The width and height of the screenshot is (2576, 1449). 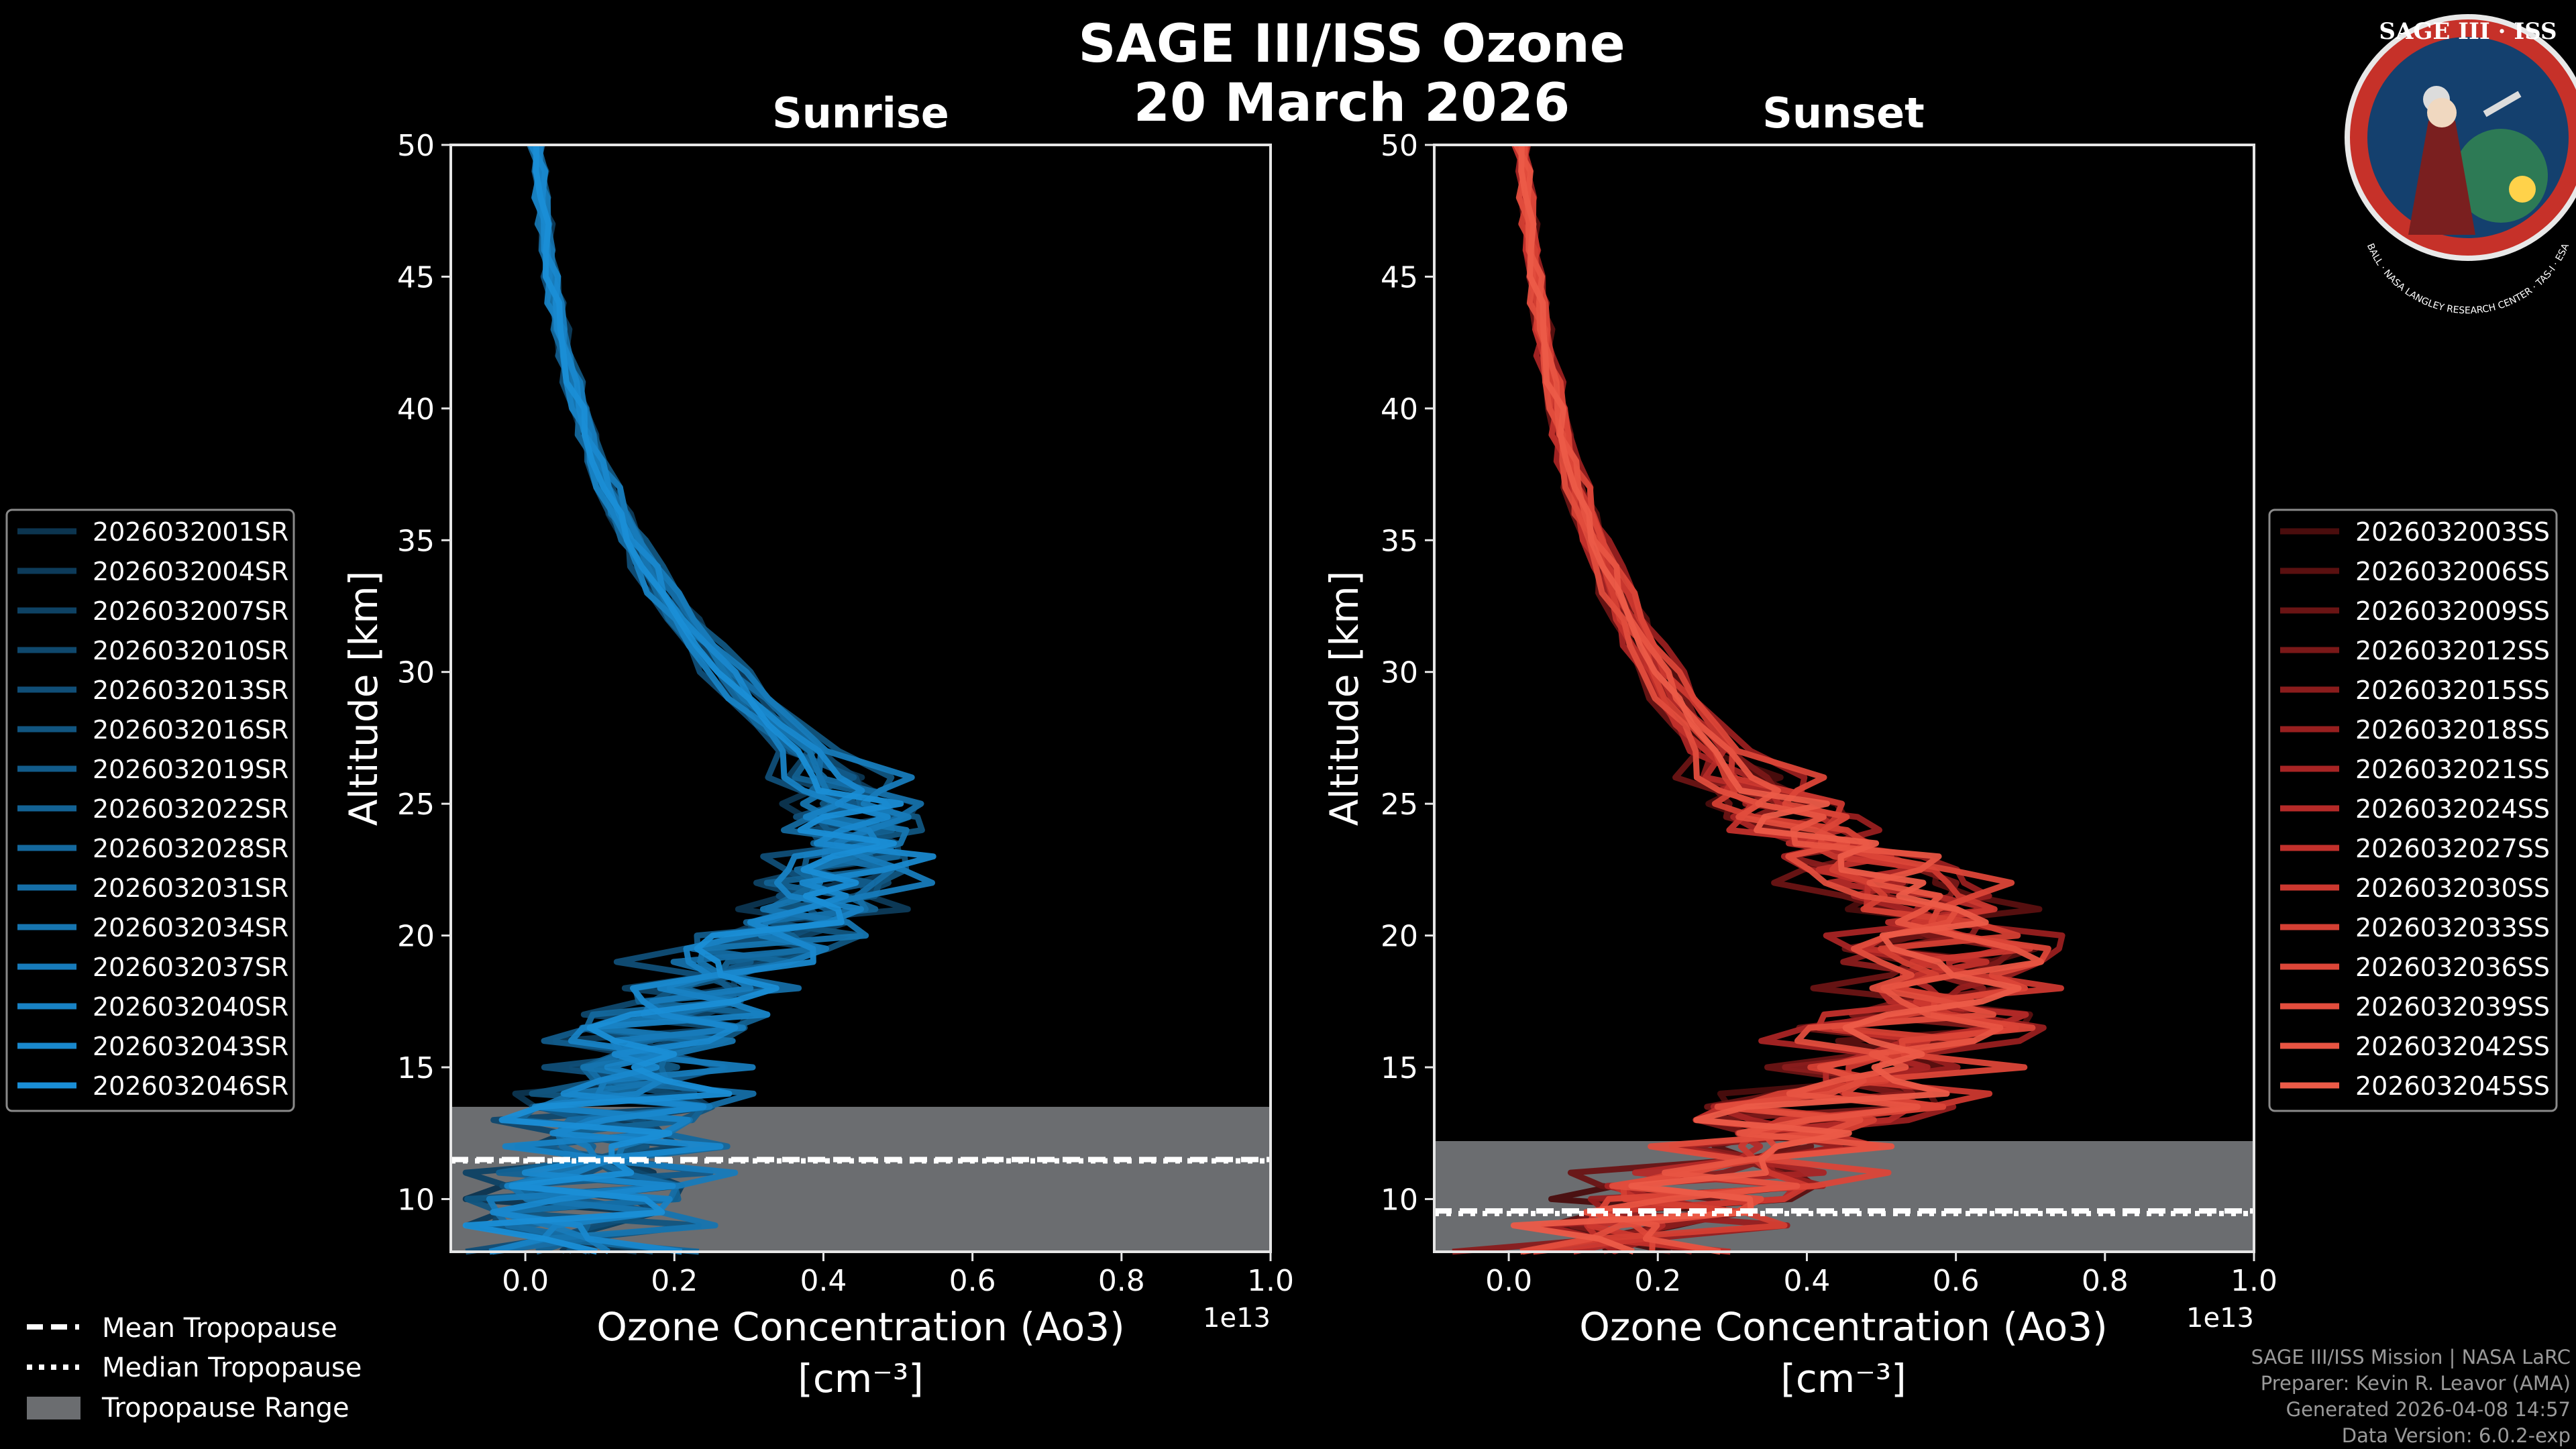 What do you see at coordinates (190, 967) in the screenshot?
I see `sunrise-legend-label: 2026032037SR` at bounding box center [190, 967].